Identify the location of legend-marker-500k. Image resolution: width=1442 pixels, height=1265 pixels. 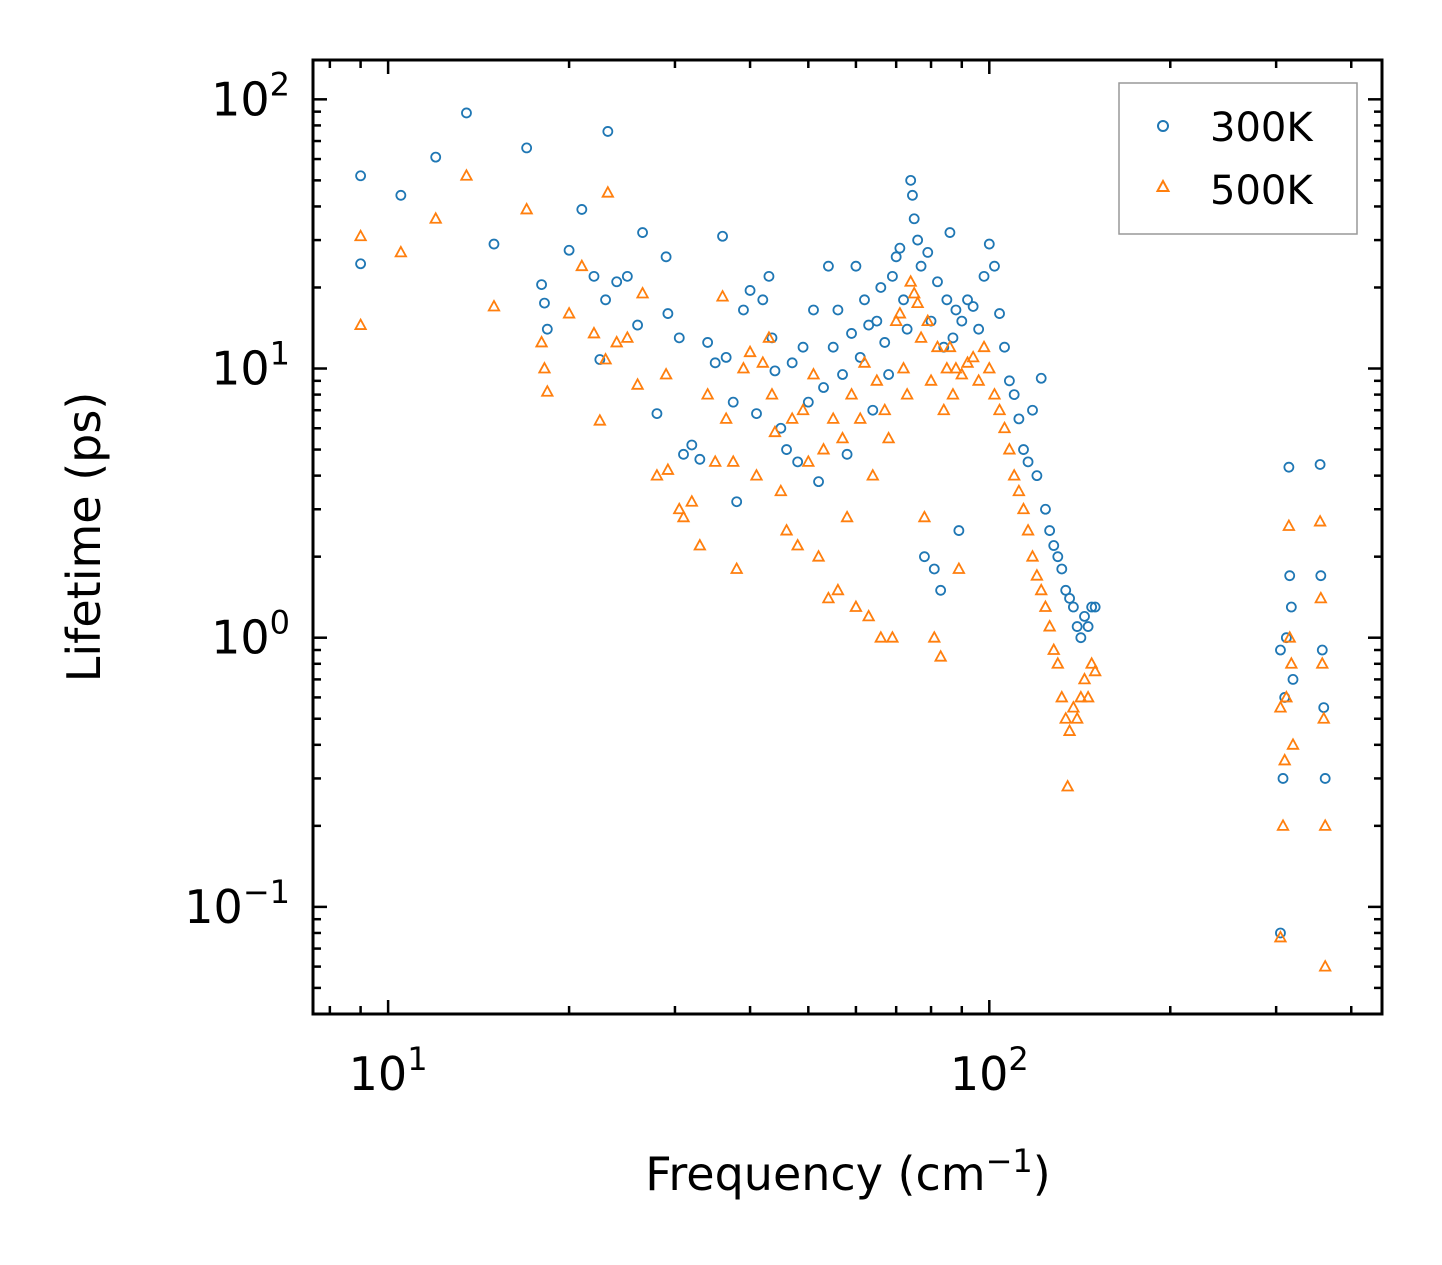
(1163, 185).